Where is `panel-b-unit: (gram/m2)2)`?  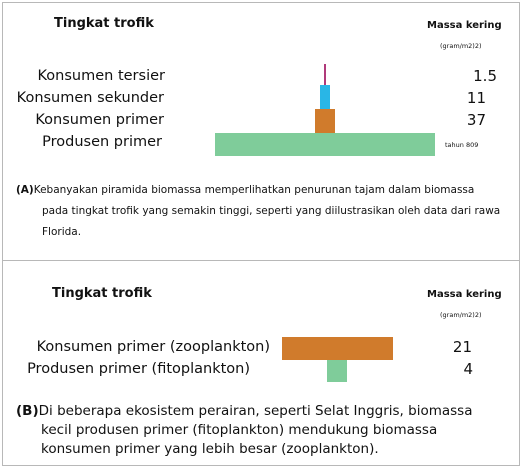 panel-b-unit: (gram/m2)2) is located at coordinates (461, 315).